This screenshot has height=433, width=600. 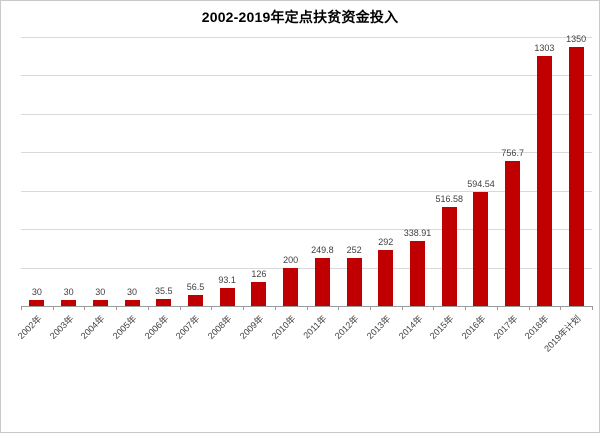 I want to click on data-label: 756.7, so click(x=512, y=153).